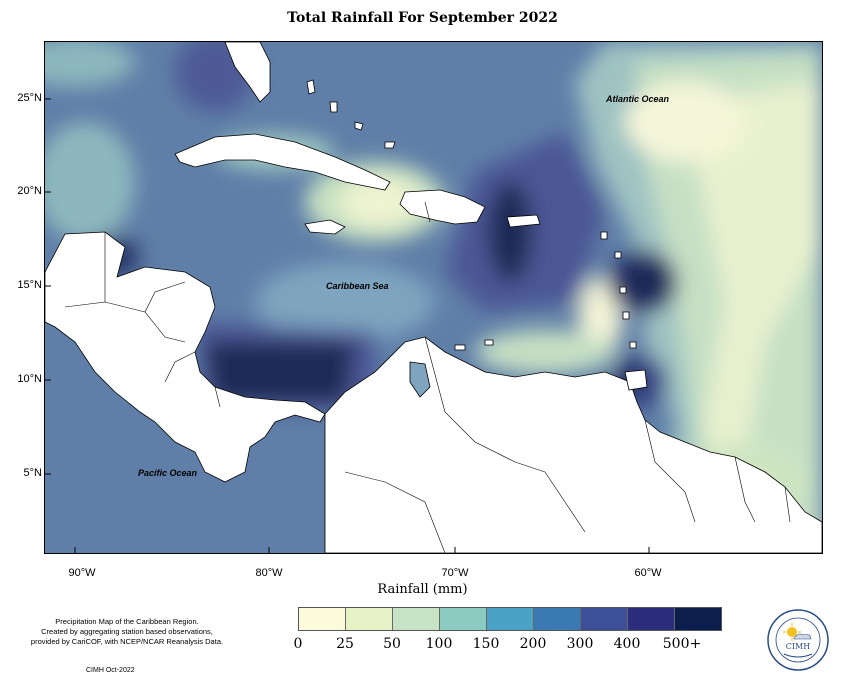 This screenshot has width=845, height=684. Describe the element at coordinates (648, 573) in the screenshot. I see `lon-label-60w: 60°W` at that location.